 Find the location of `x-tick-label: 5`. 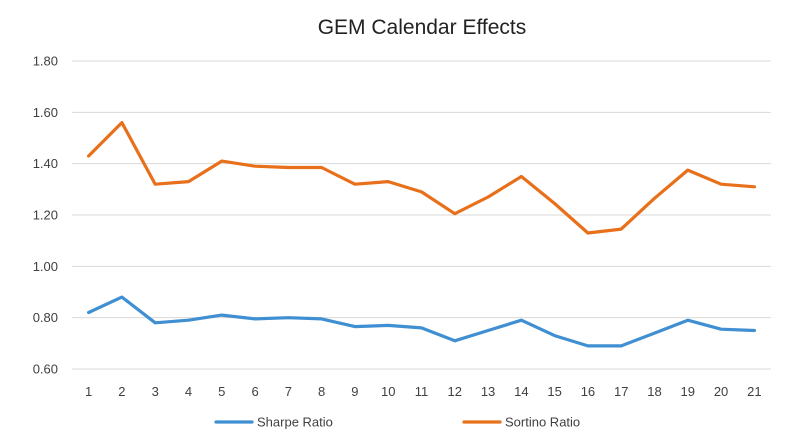

x-tick-label: 5 is located at coordinates (221, 391).